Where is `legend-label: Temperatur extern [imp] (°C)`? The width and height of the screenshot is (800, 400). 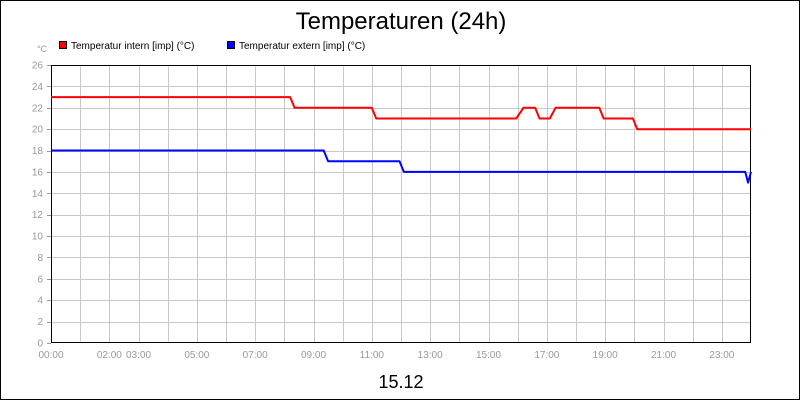 legend-label: Temperatur extern [imp] (°C) is located at coordinates (302, 46).